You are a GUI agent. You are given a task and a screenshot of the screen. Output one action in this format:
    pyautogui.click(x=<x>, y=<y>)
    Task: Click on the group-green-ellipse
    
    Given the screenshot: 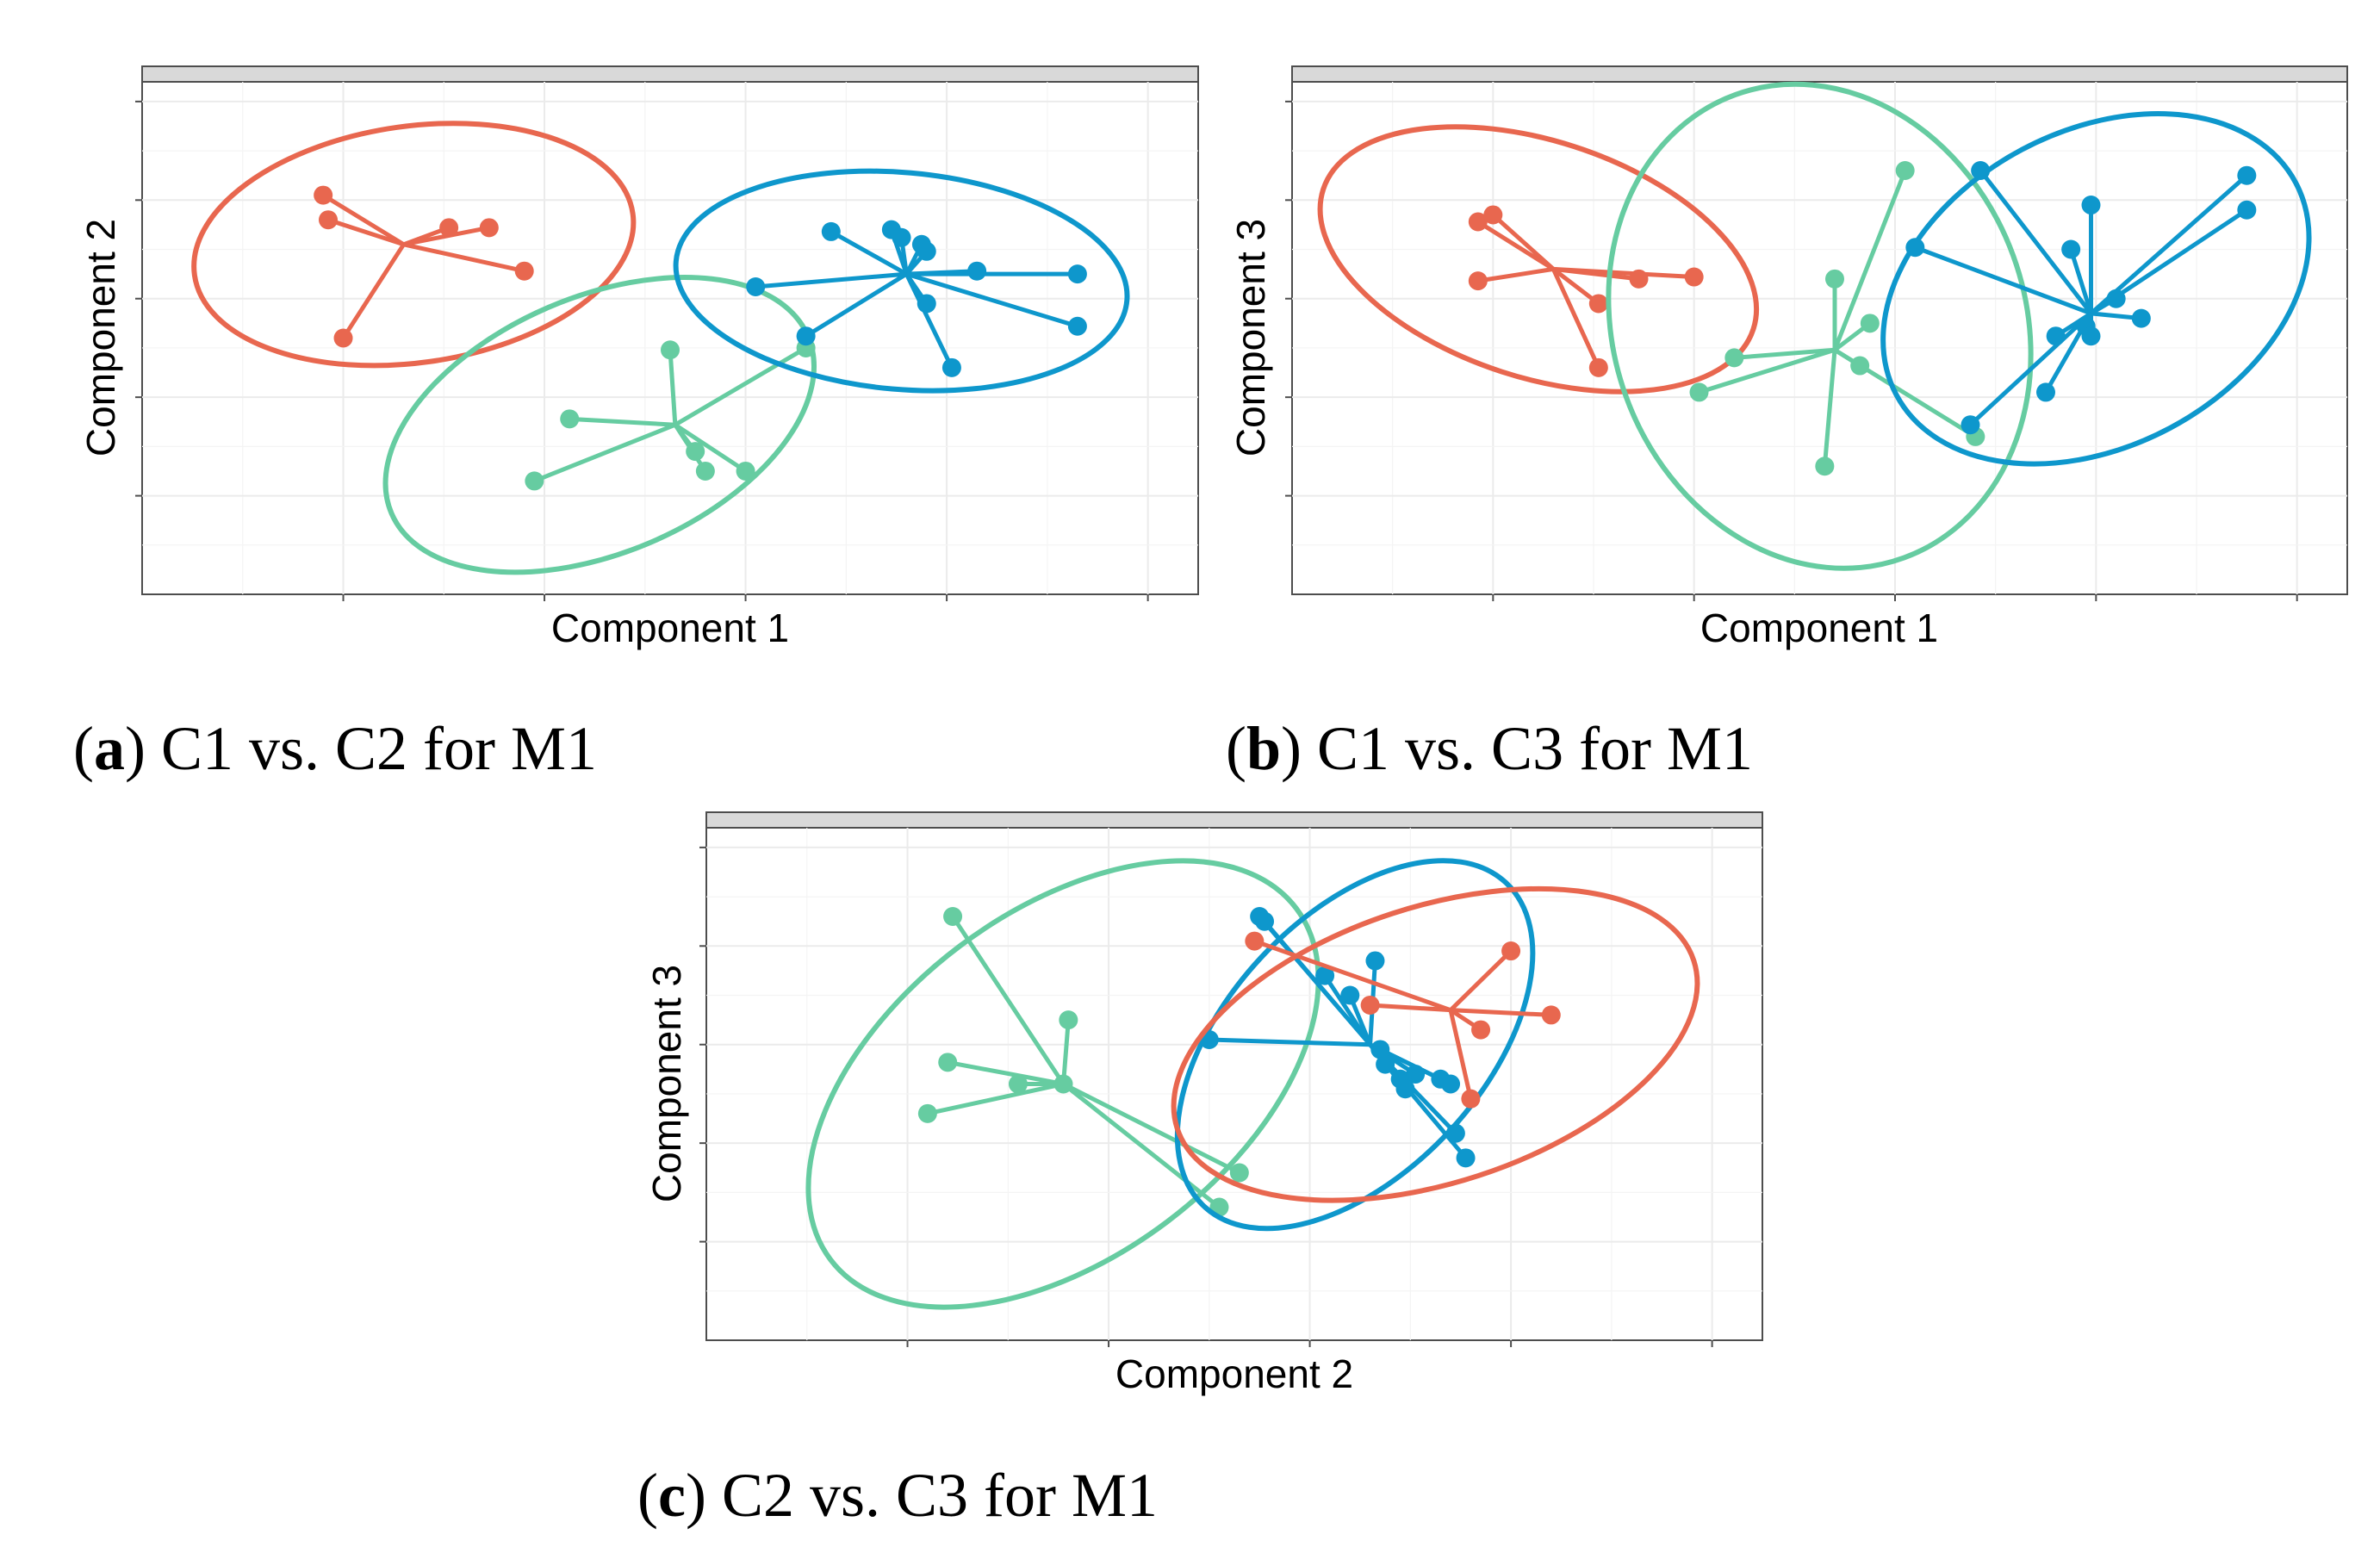 What is the action you would take?
    pyautogui.click(x=1063, y=1084)
    